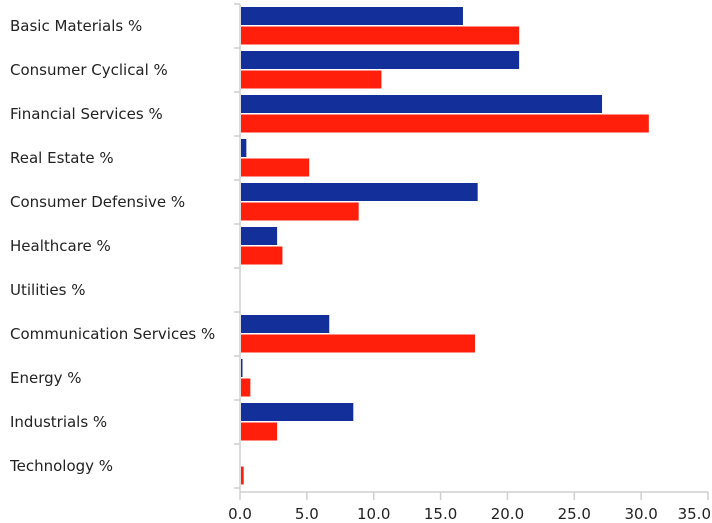 This screenshot has width=712, height=523. What do you see at coordinates (47, 290) in the screenshot?
I see `category-label: Utilities %` at bounding box center [47, 290].